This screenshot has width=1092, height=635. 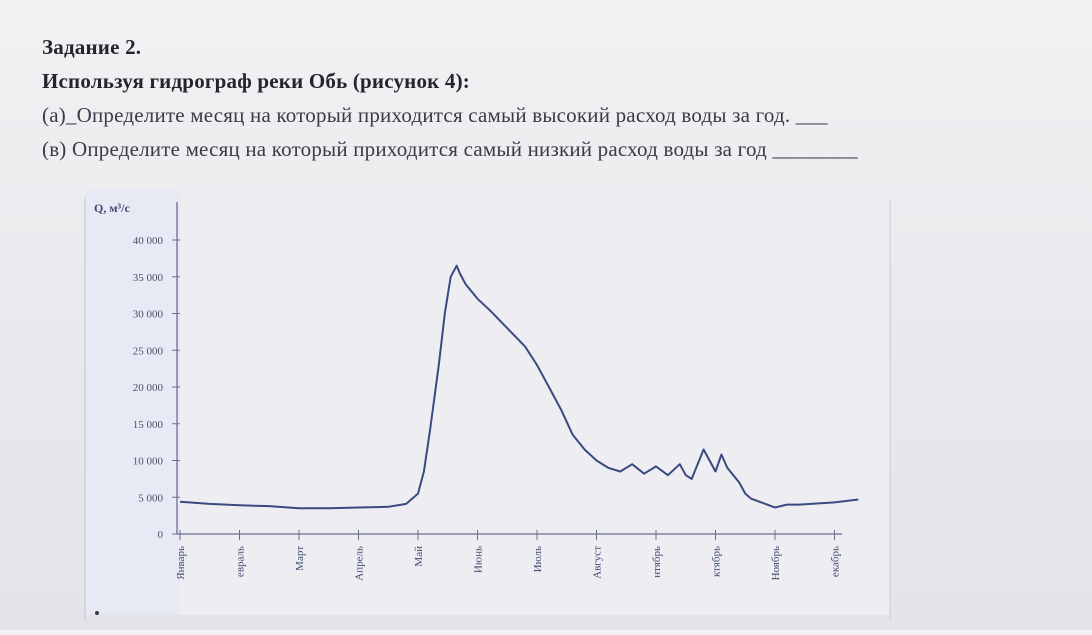 I want to click on y-tick-label: 5 000, so click(x=150, y=498).